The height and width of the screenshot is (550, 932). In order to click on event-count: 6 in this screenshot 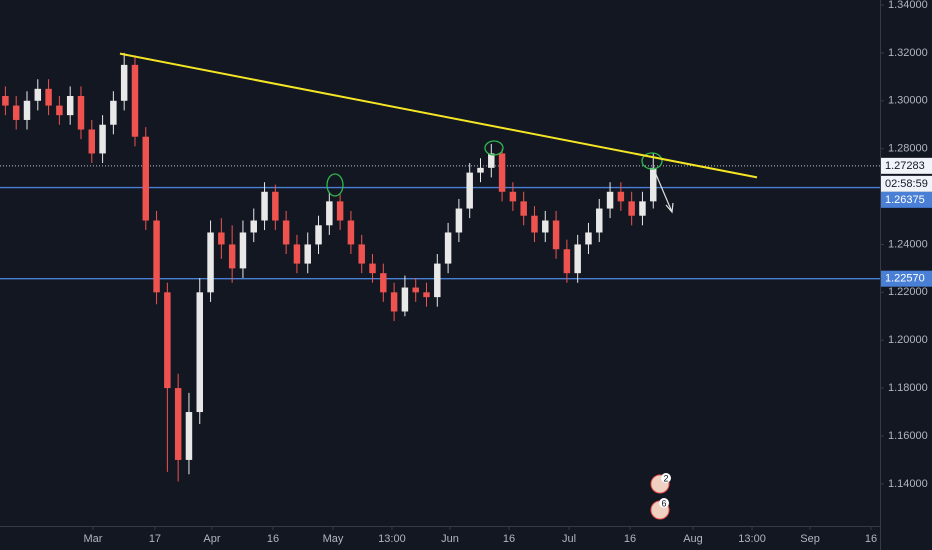, I will do `click(663, 503)`.